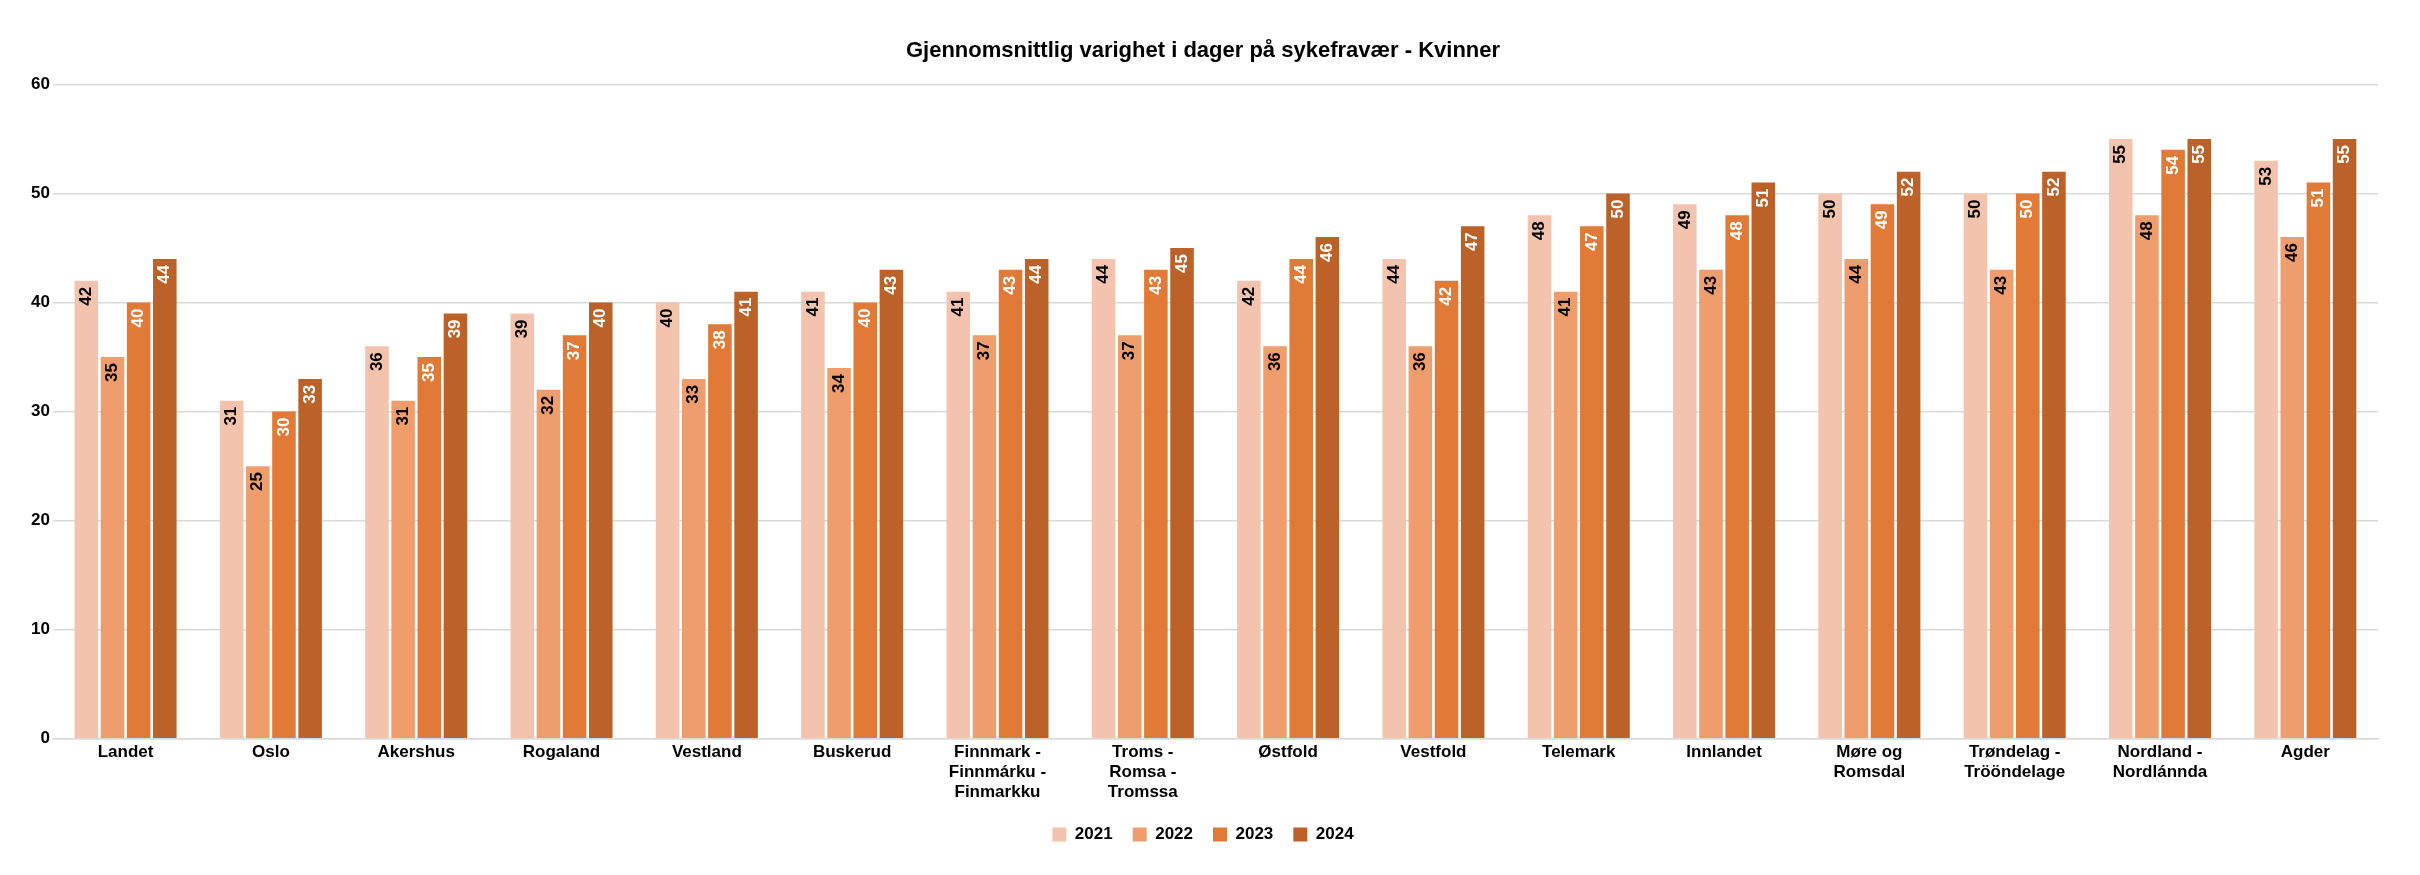  Describe the element at coordinates (2318, 198) in the screenshot. I see `data-label: 51` at that location.